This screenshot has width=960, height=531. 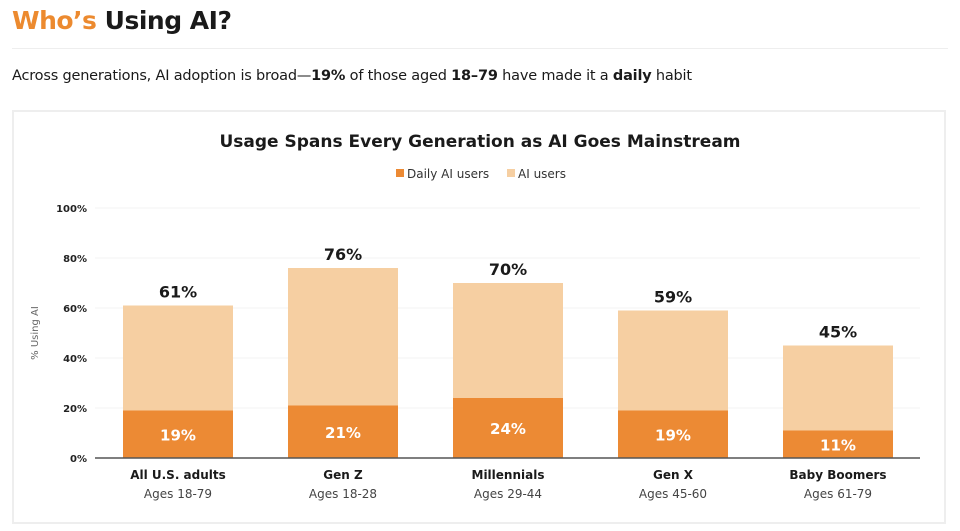 I want to click on y-axis-label: % Using AI, so click(x=35, y=333).